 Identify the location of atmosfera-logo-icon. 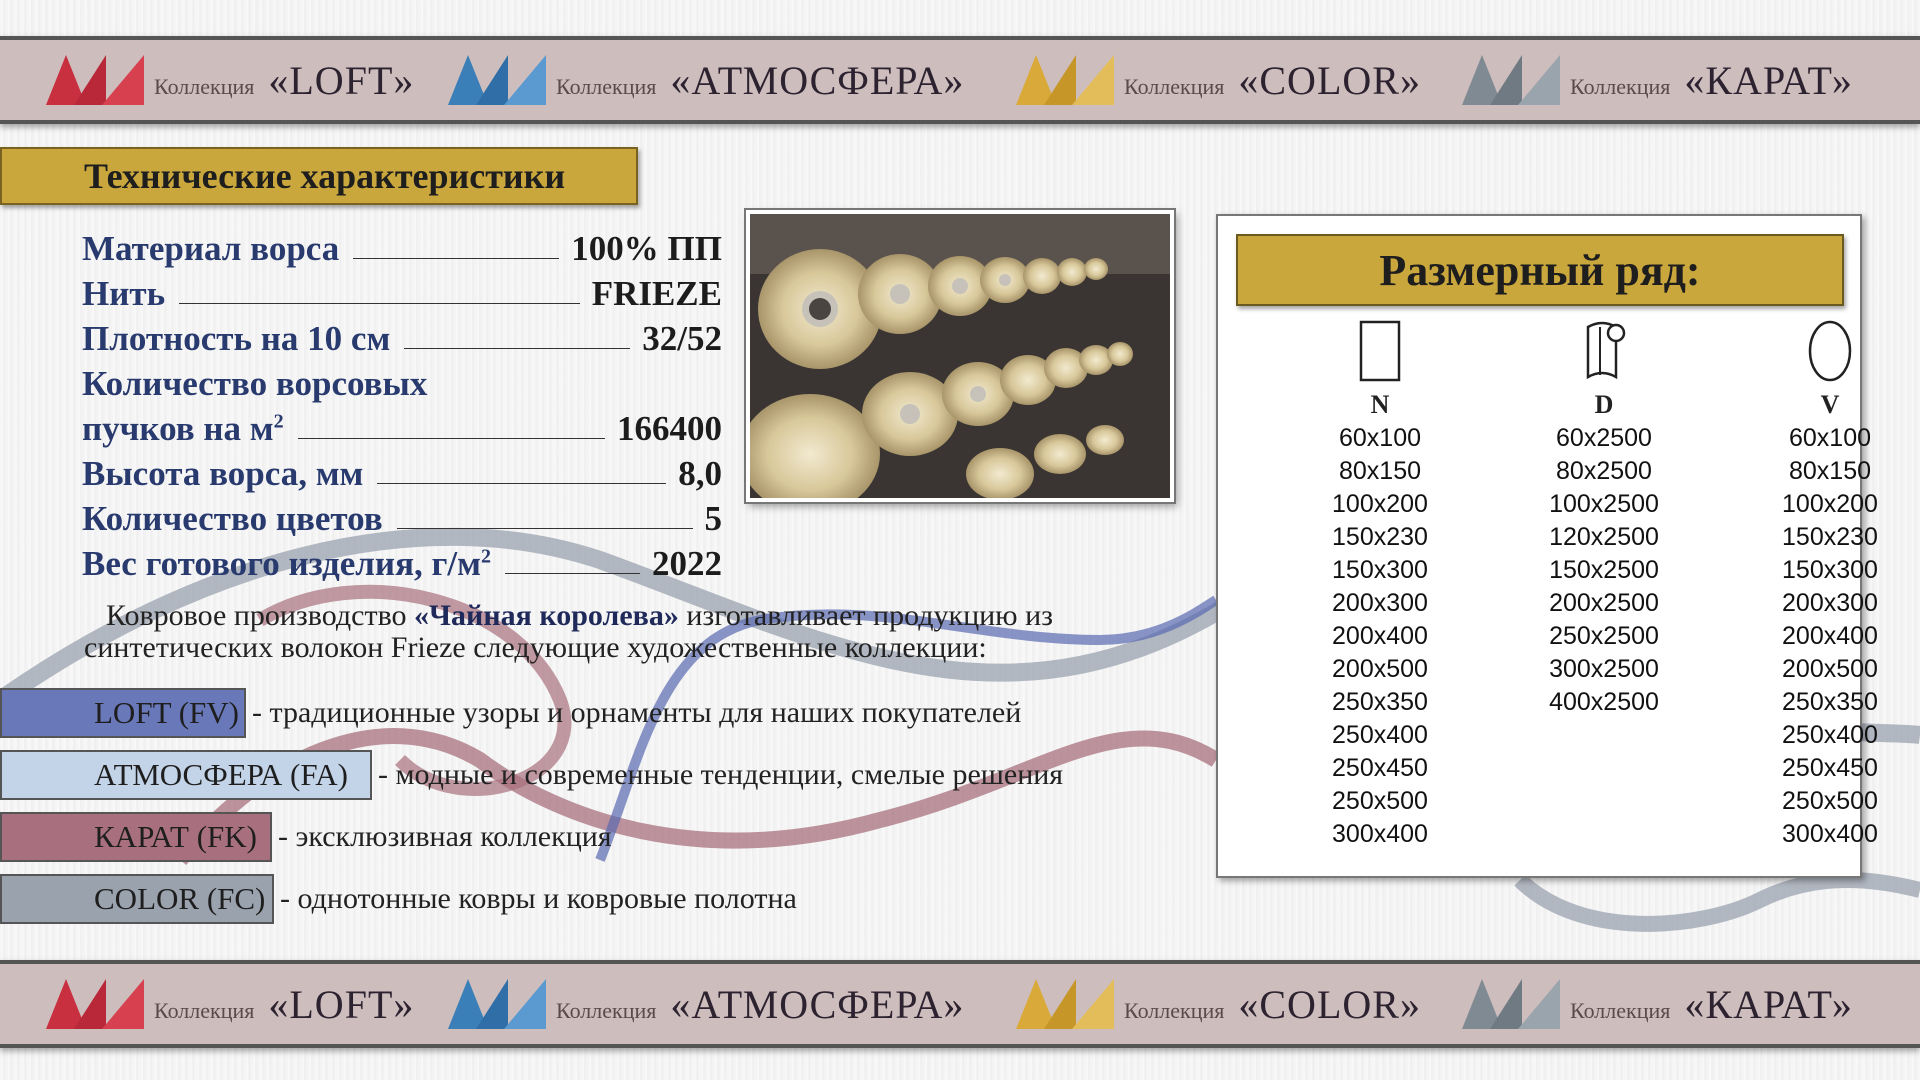
(497, 80).